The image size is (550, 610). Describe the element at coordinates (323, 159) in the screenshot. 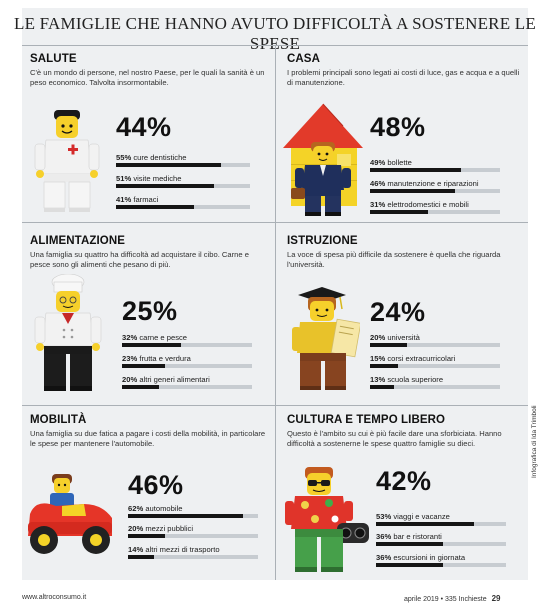

I see `house-minifigure-icon` at that location.